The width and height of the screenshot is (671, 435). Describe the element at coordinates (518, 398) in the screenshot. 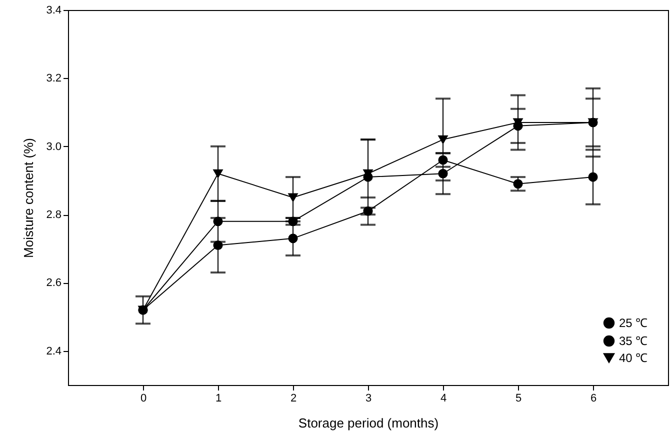

I see `x-tick-label: 5` at that location.